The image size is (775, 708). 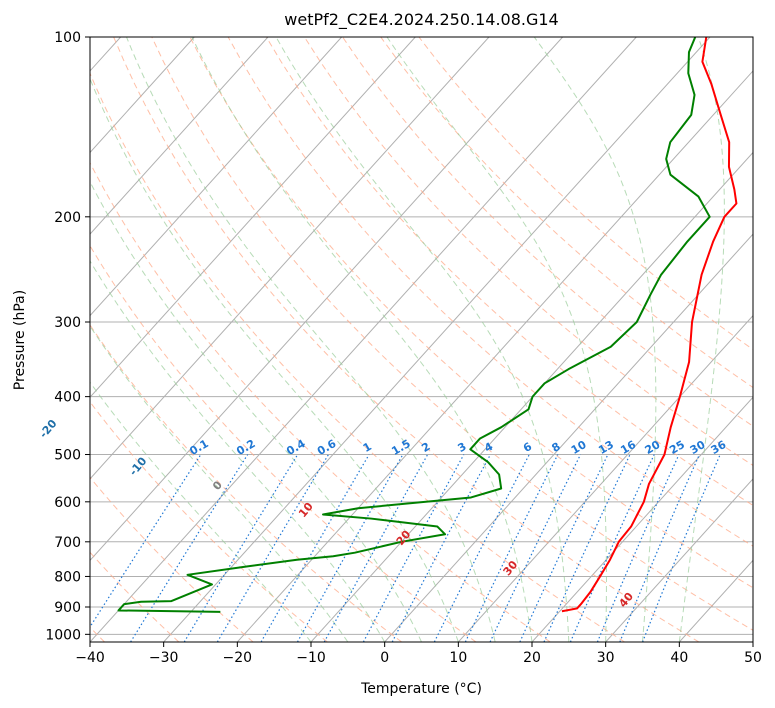 What do you see at coordinates (20, 340) in the screenshot?
I see `y-axis-label: Pressure (hPa)` at bounding box center [20, 340].